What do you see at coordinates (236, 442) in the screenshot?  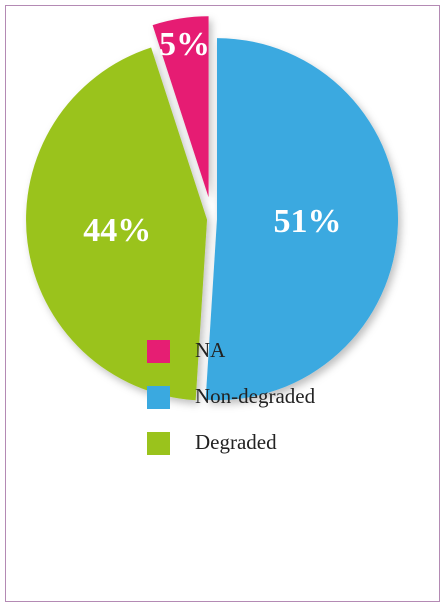 I see `legend-label: Degraded` at bounding box center [236, 442].